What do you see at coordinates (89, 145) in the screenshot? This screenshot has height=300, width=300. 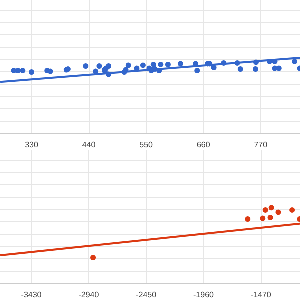 I see `x-tick-label: 440` at bounding box center [89, 145].